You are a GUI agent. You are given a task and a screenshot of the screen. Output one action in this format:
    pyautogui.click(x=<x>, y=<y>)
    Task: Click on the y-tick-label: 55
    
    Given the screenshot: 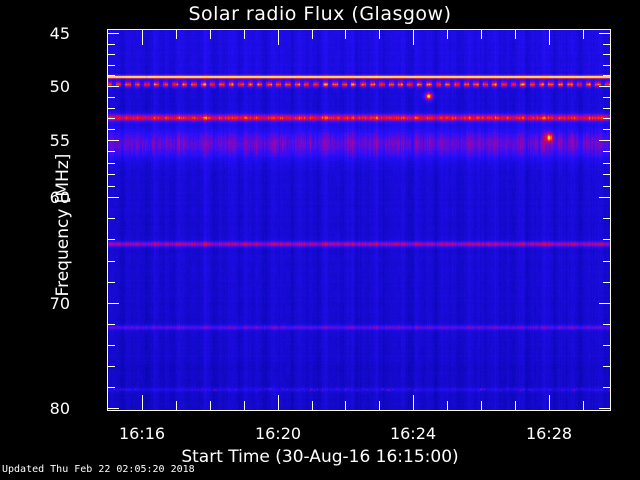 What is the action you would take?
    pyautogui.click(x=59, y=140)
    